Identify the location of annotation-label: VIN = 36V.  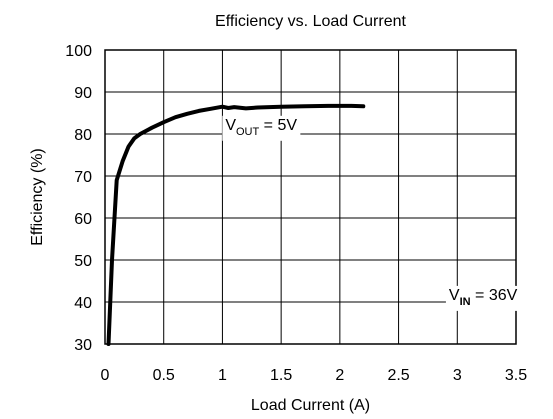
(483, 297).